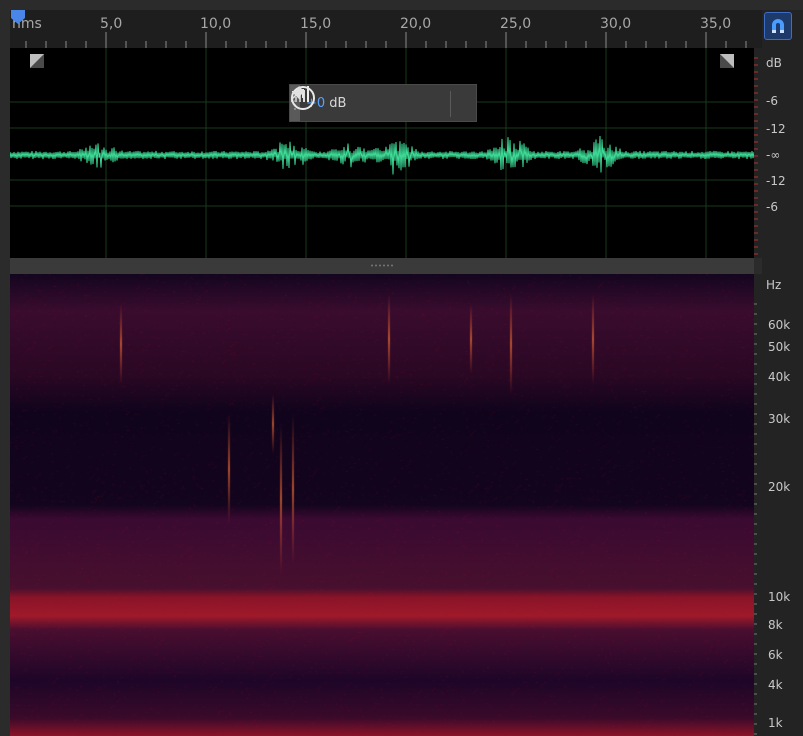 This screenshot has width=803, height=736. What do you see at coordinates (616, 24) in the screenshot?
I see `time-tick-label: 30,0` at bounding box center [616, 24].